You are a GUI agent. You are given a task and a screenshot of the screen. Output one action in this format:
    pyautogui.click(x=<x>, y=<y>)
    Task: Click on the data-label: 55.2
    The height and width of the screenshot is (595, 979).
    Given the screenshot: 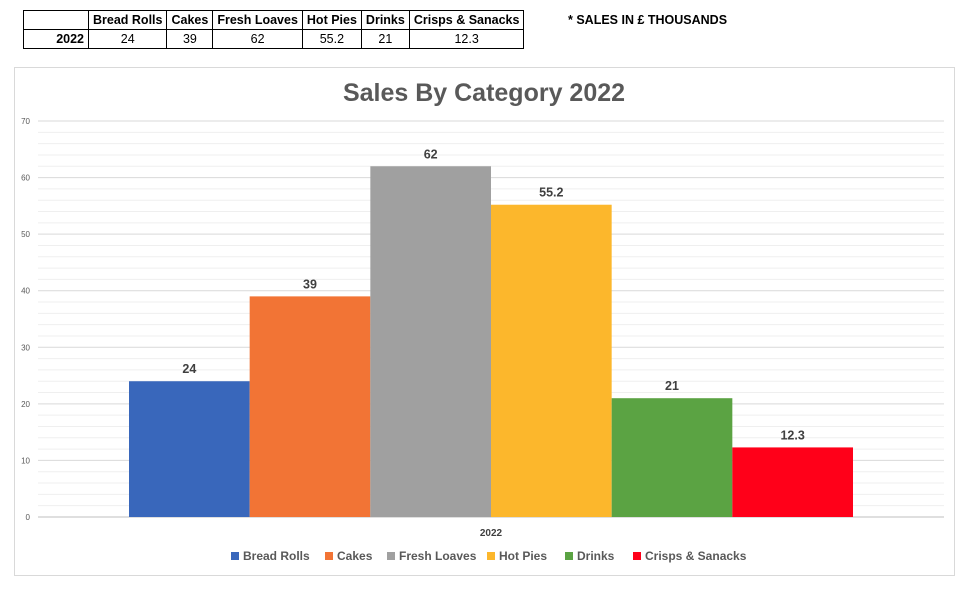 What is the action you would take?
    pyautogui.click(x=551, y=193)
    